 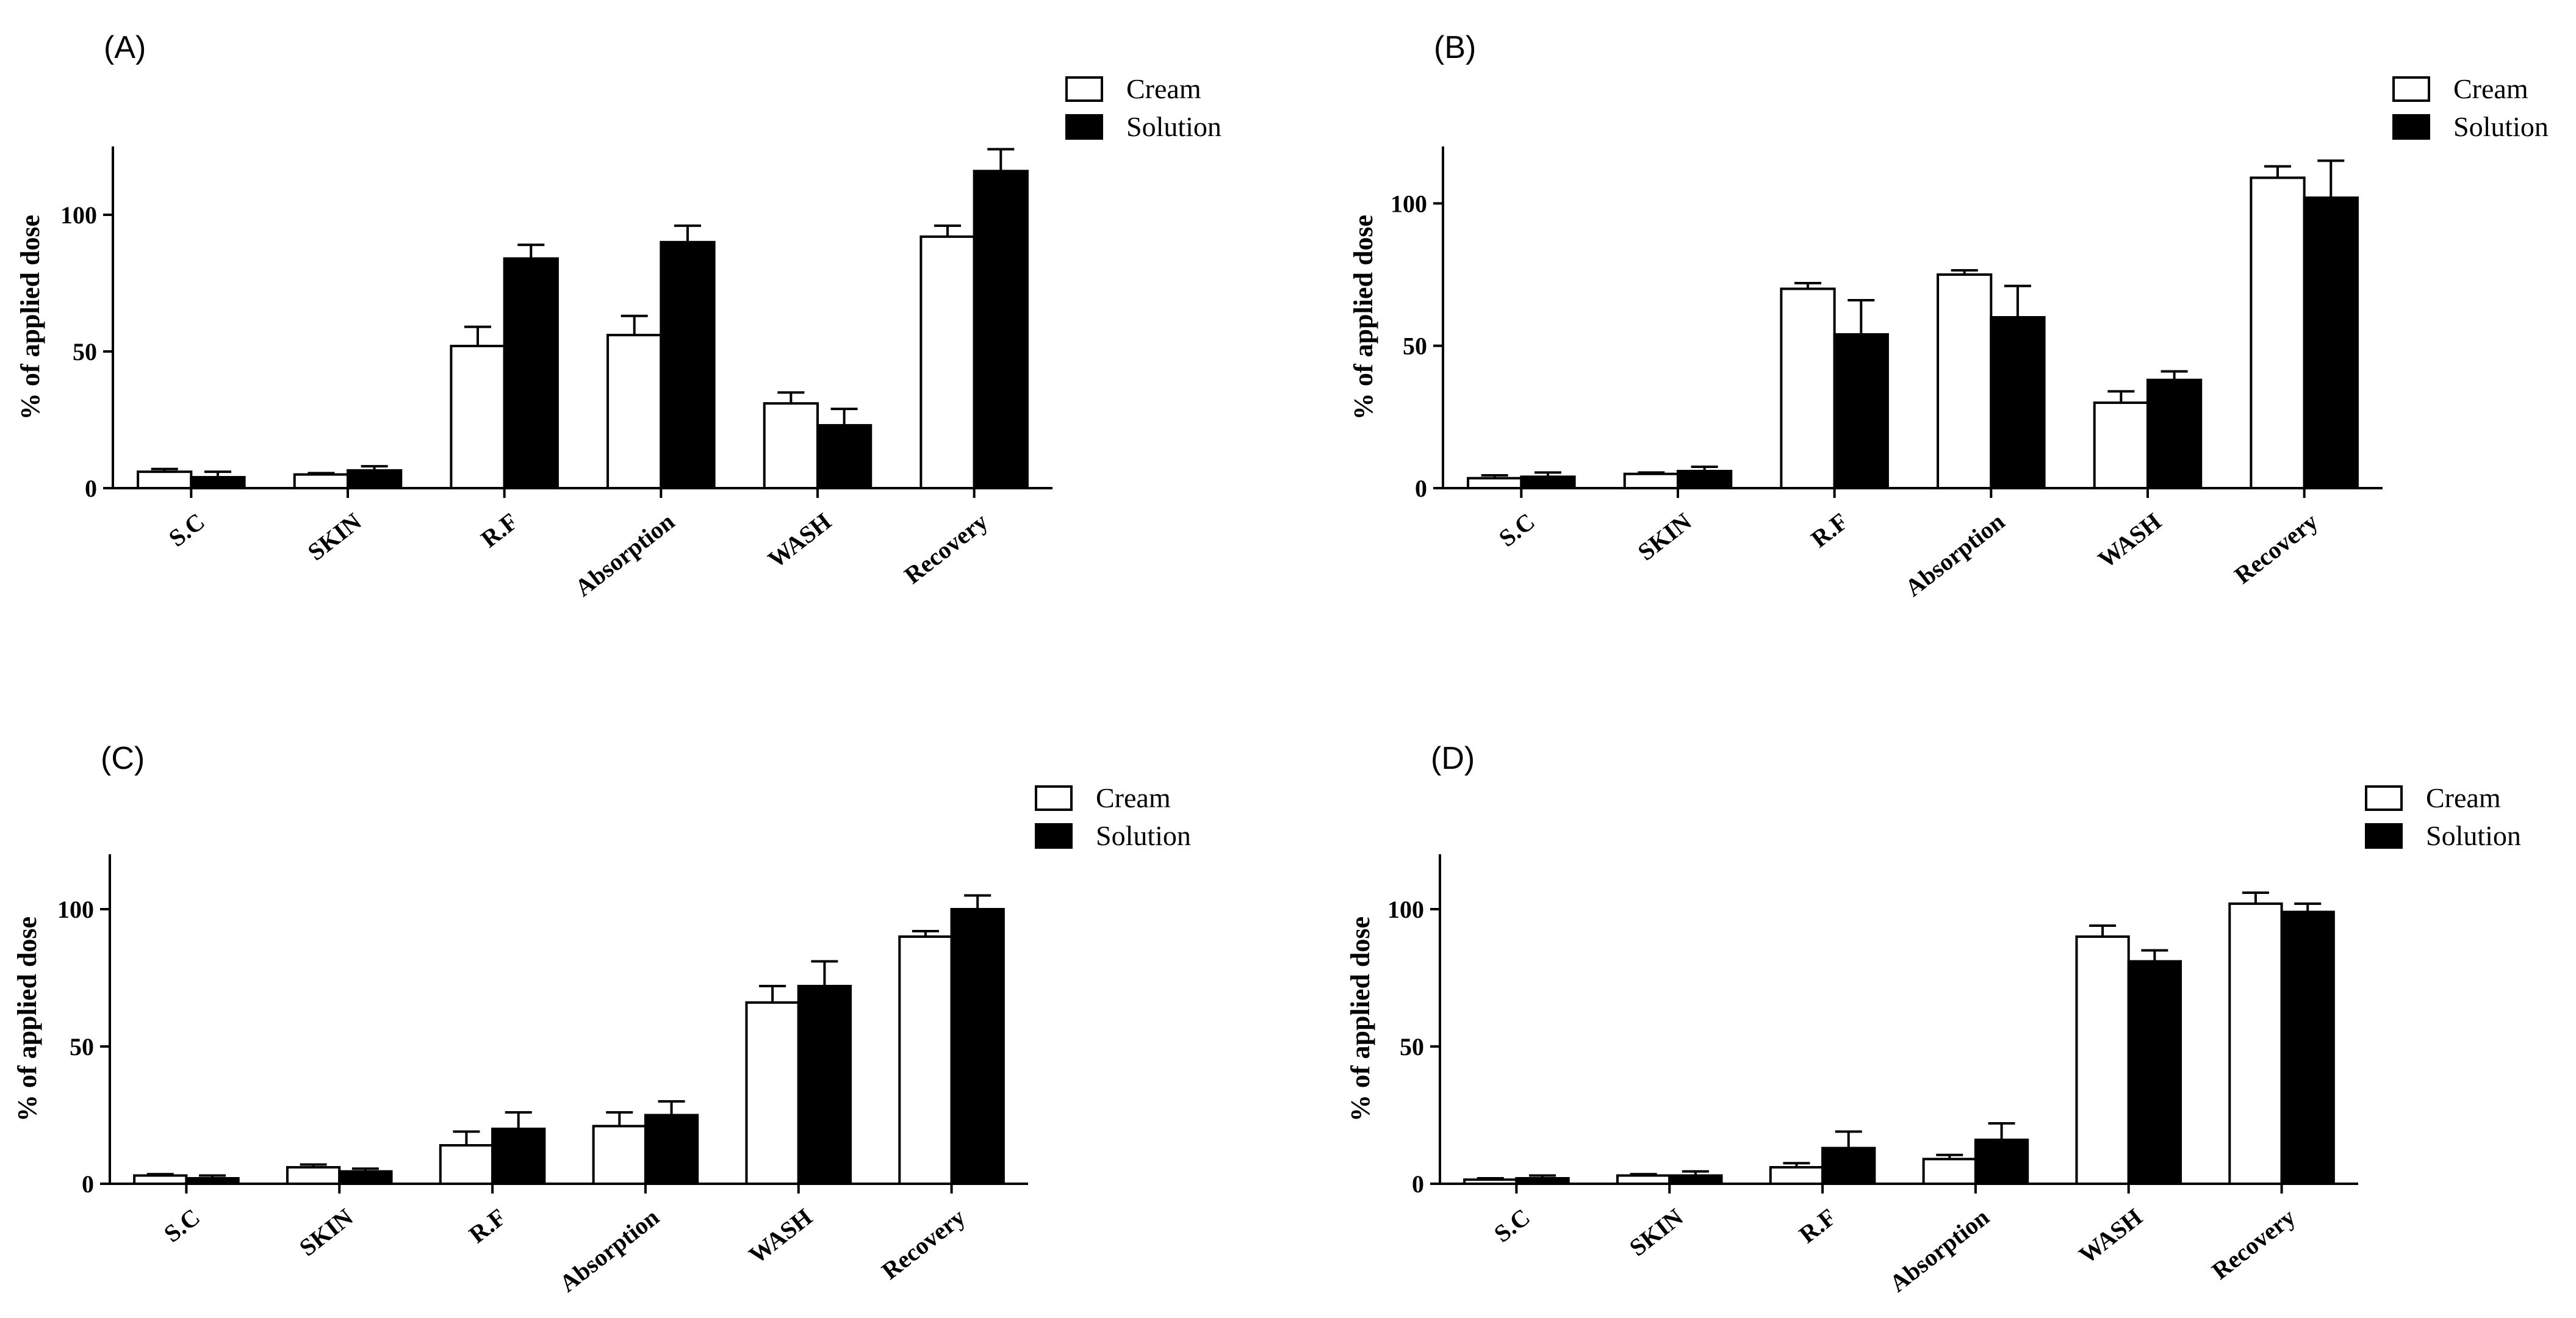 What do you see at coordinates (1453, 758) in the screenshot?
I see `panel-label: (D)` at bounding box center [1453, 758].